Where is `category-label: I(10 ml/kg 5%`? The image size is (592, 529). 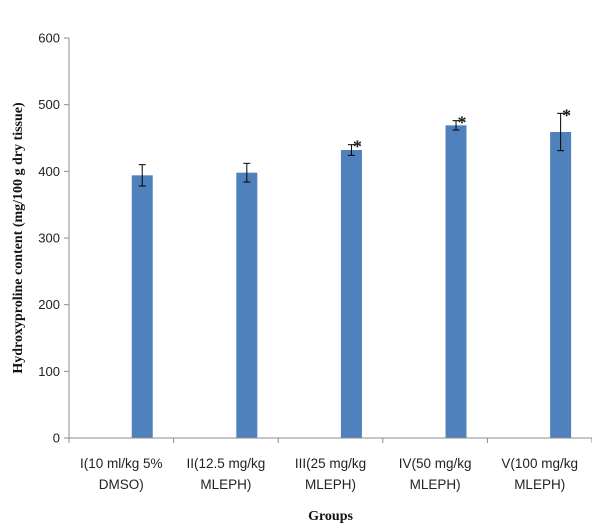 category-label: I(10 ml/kg 5% is located at coordinates (121, 463).